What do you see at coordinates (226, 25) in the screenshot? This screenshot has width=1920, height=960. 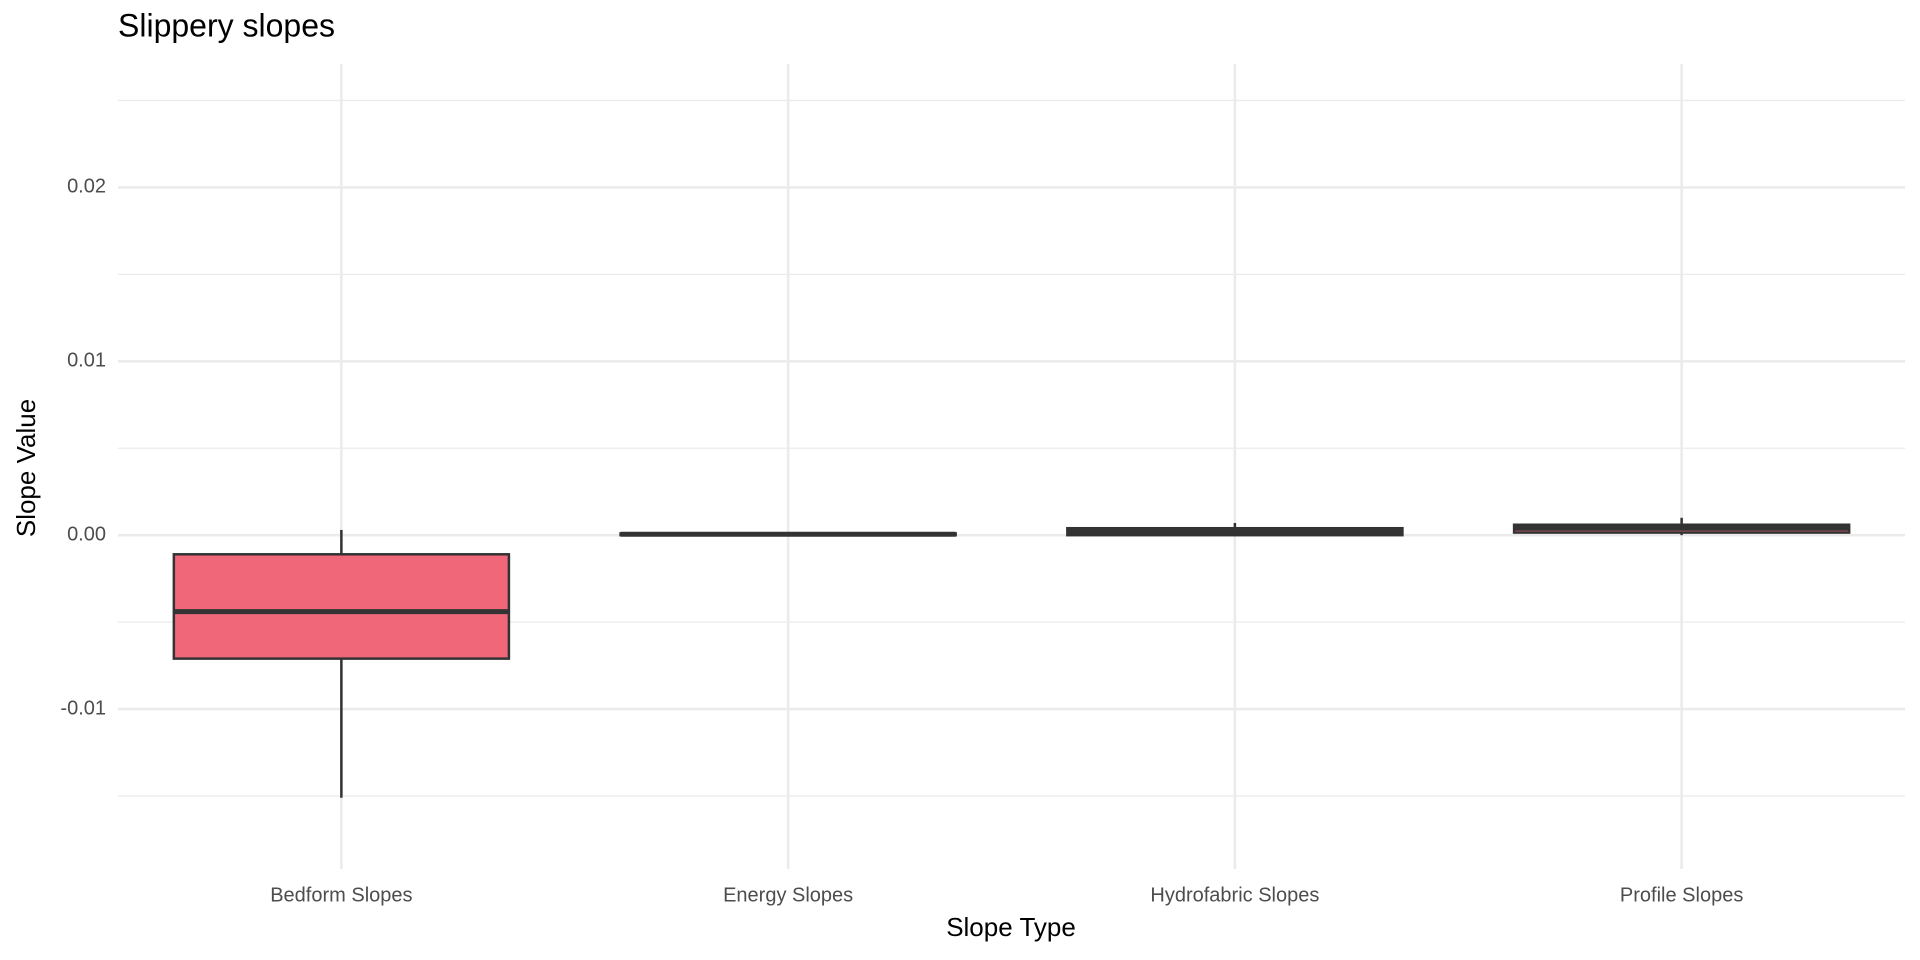 I see `chart-title: Slippery slopes` at bounding box center [226, 25].